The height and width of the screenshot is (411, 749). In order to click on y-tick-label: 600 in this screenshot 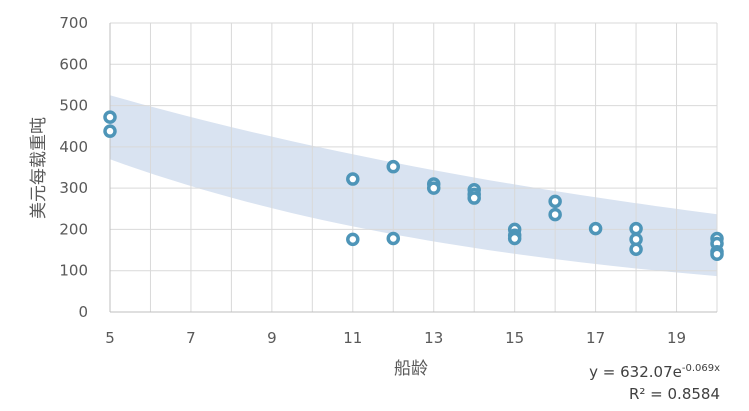, I will do `click(73, 64)`.